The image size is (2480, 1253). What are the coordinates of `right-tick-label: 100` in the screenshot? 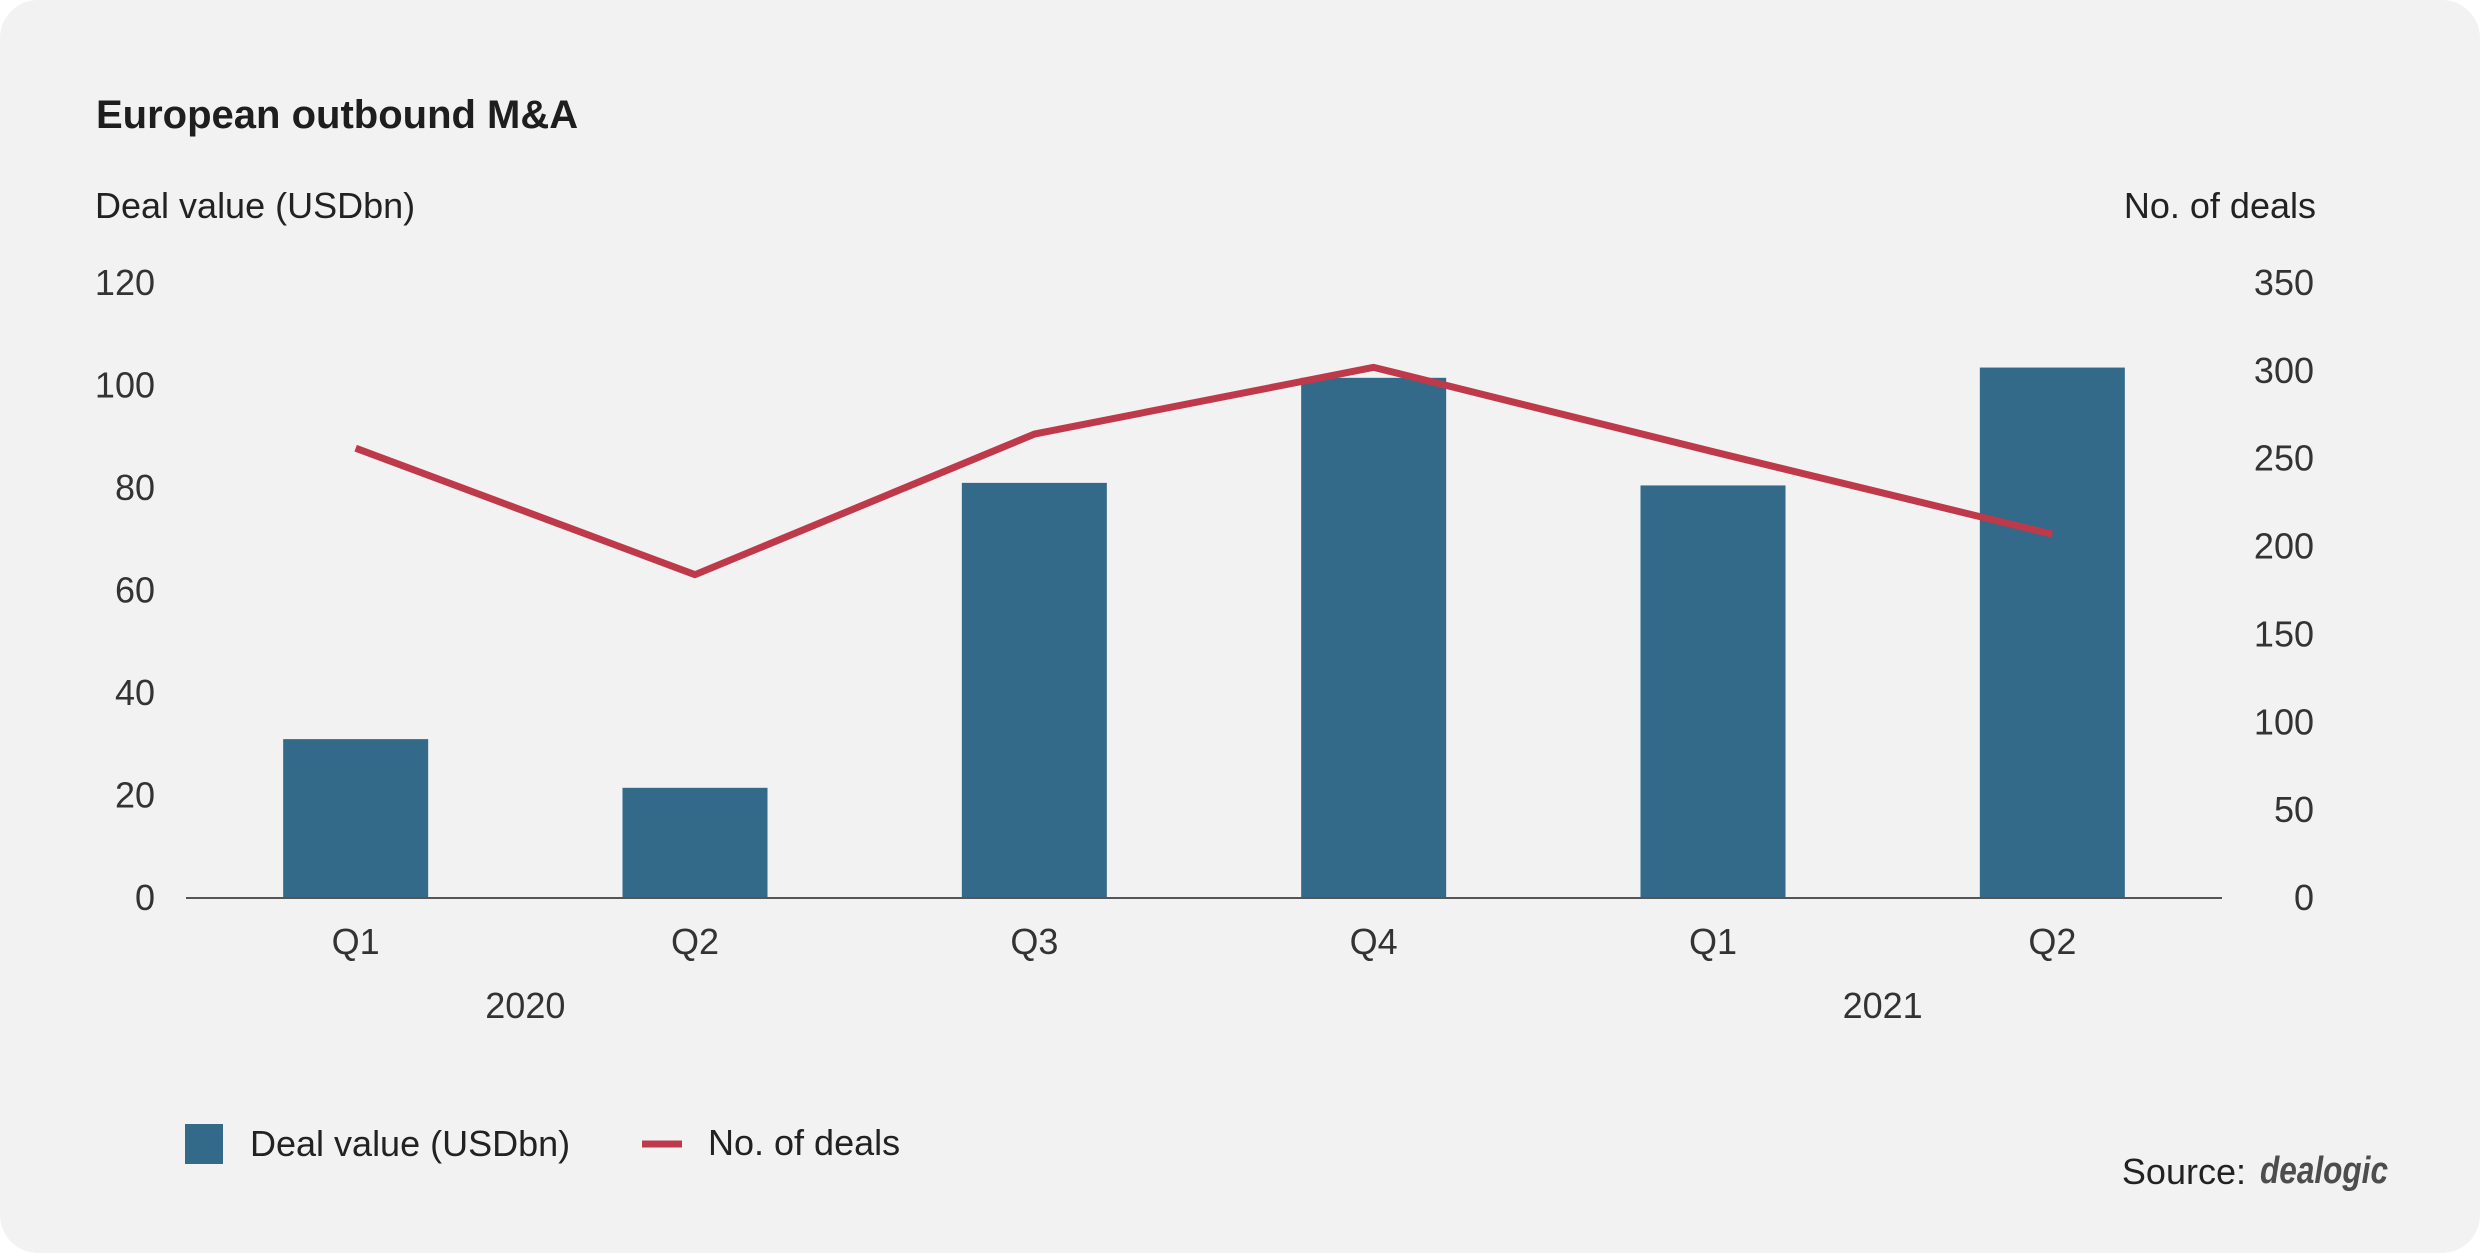 It's located at (2284, 721).